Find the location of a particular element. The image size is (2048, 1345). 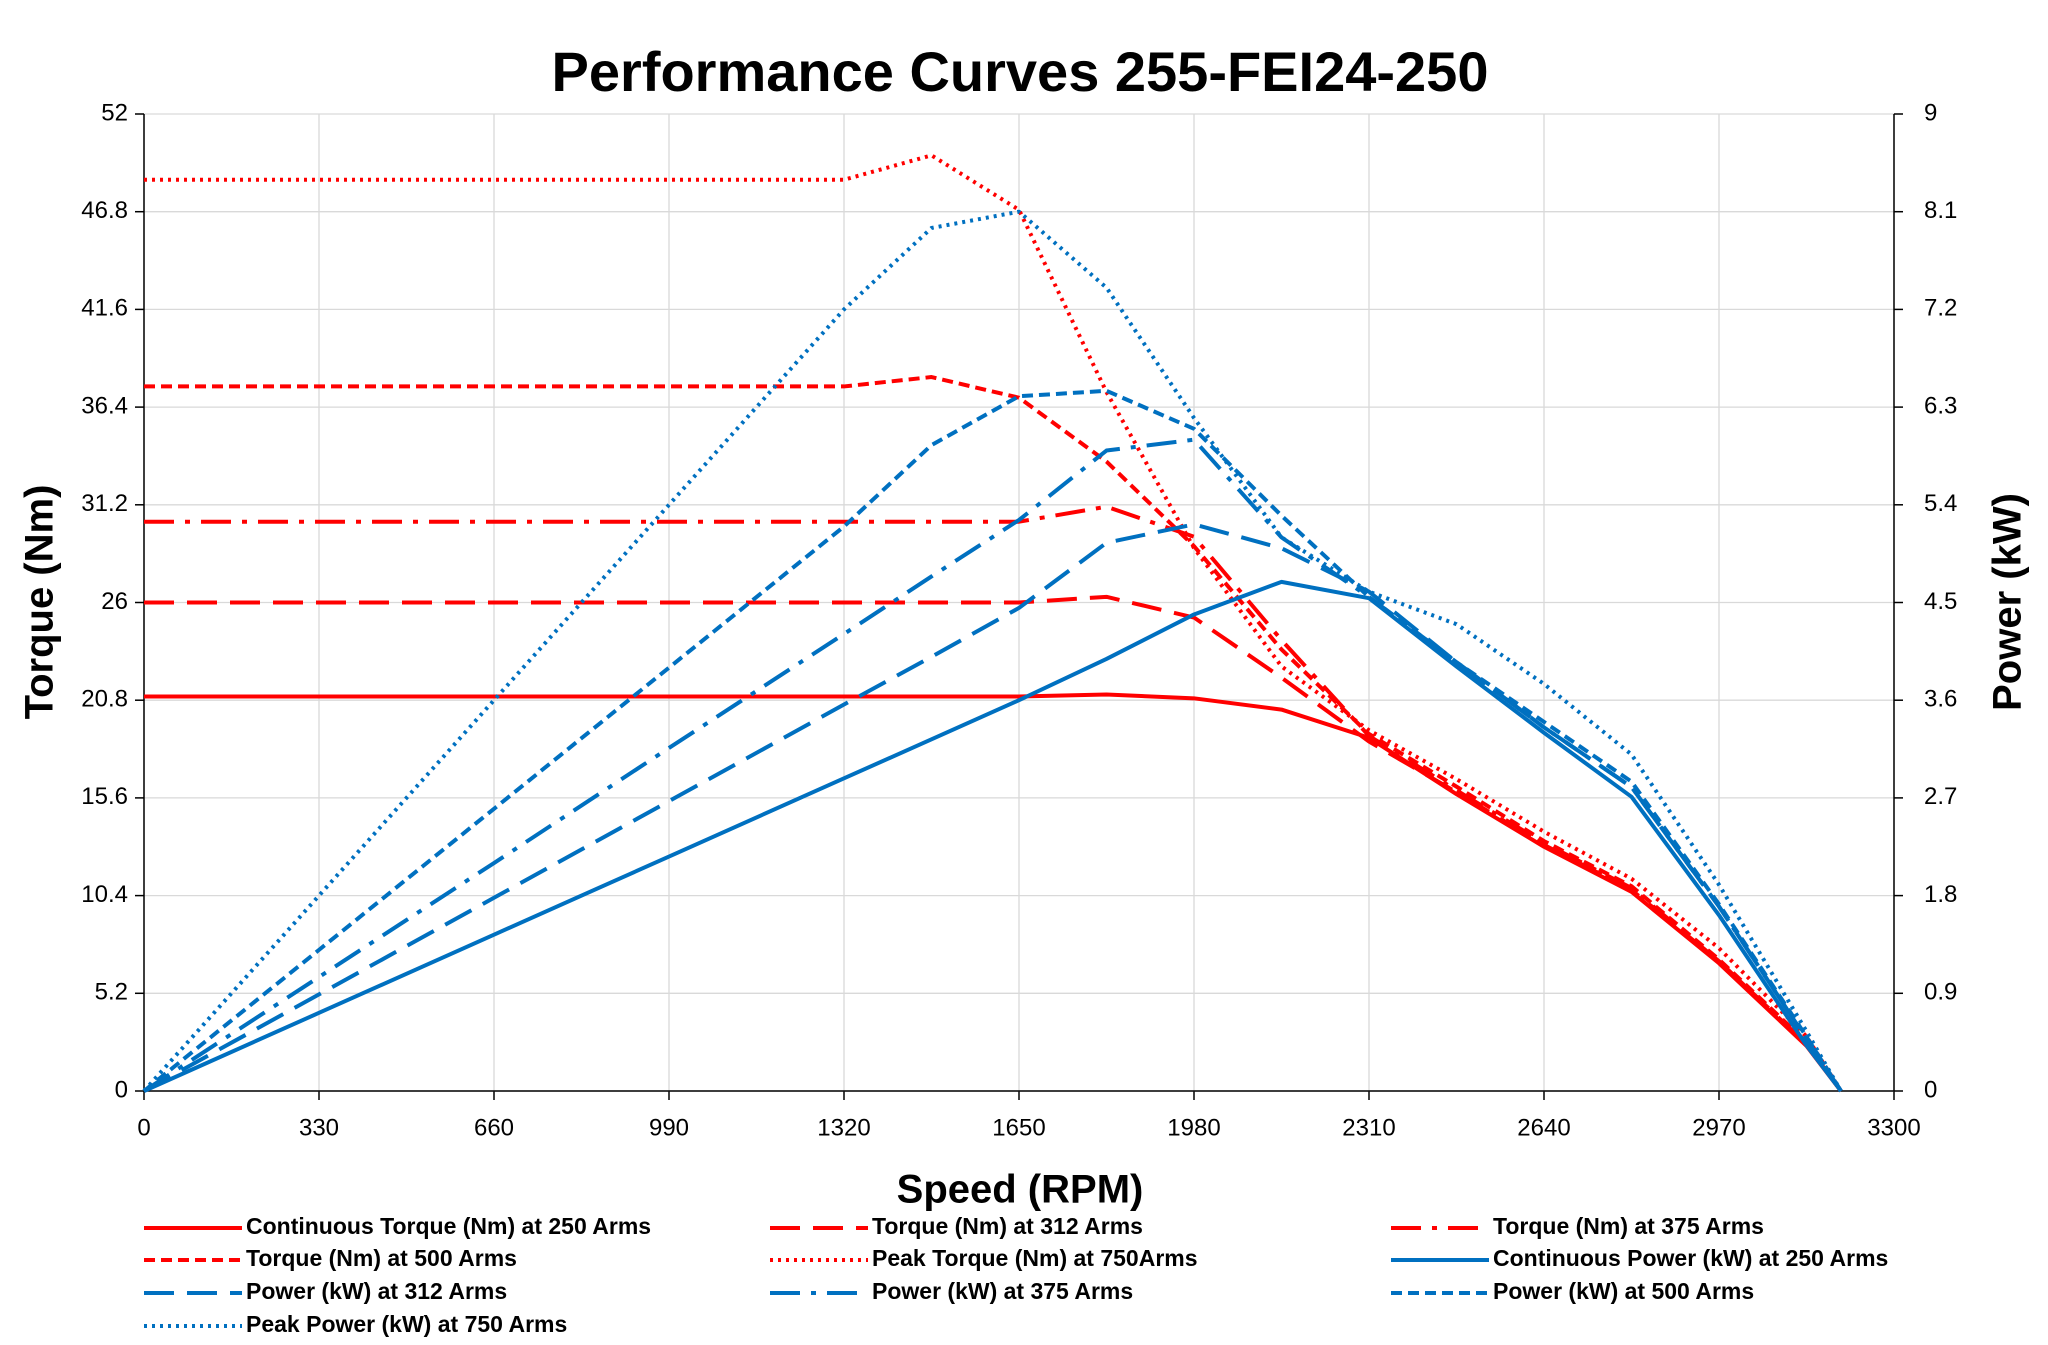

legend-label: Peak Power (kW) at 750 Arms is located at coordinates (406, 1324).